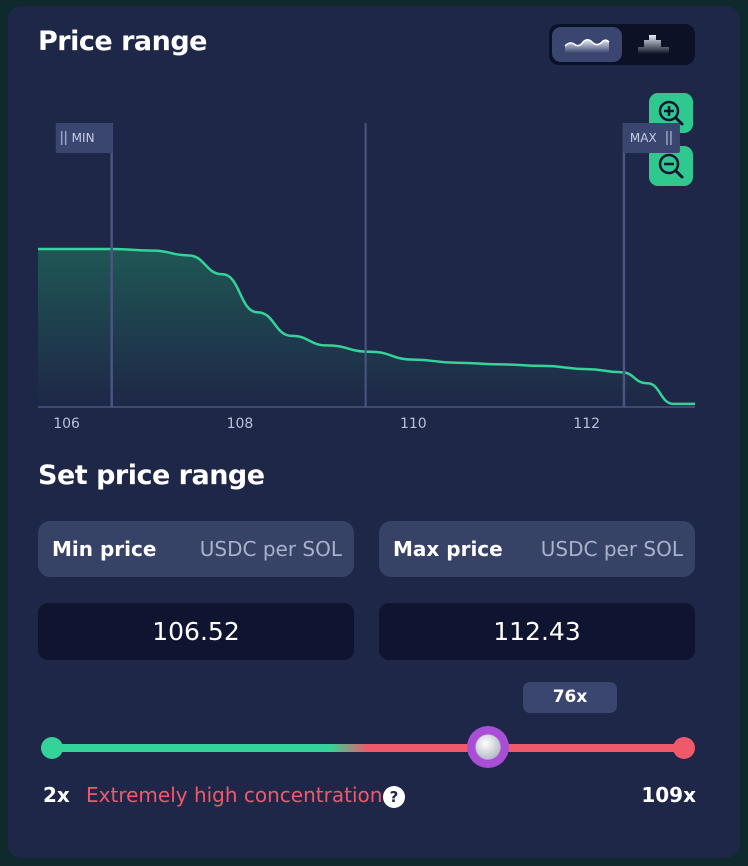  What do you see at coordinates (151, 475) in the screenshot?
I see `set-price-range-heading: Set price range` at bounding box center [151, 475].